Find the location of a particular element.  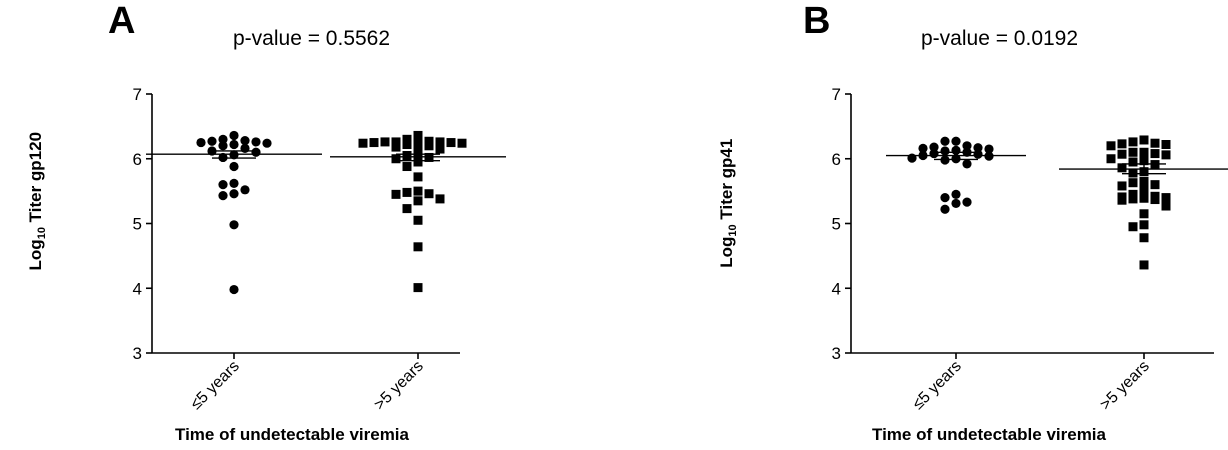

panel-letter: B is located at coordinates (817, 21).